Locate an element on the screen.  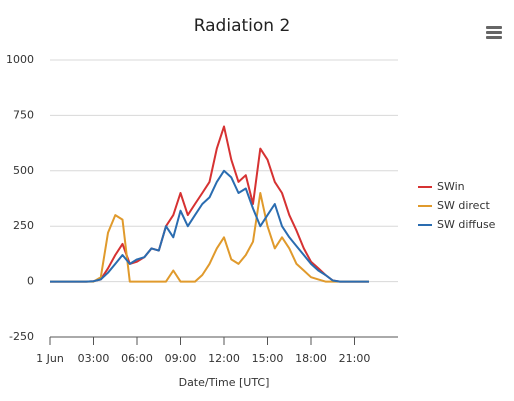
legend-item: SWin is located at coordinates (441, 186).